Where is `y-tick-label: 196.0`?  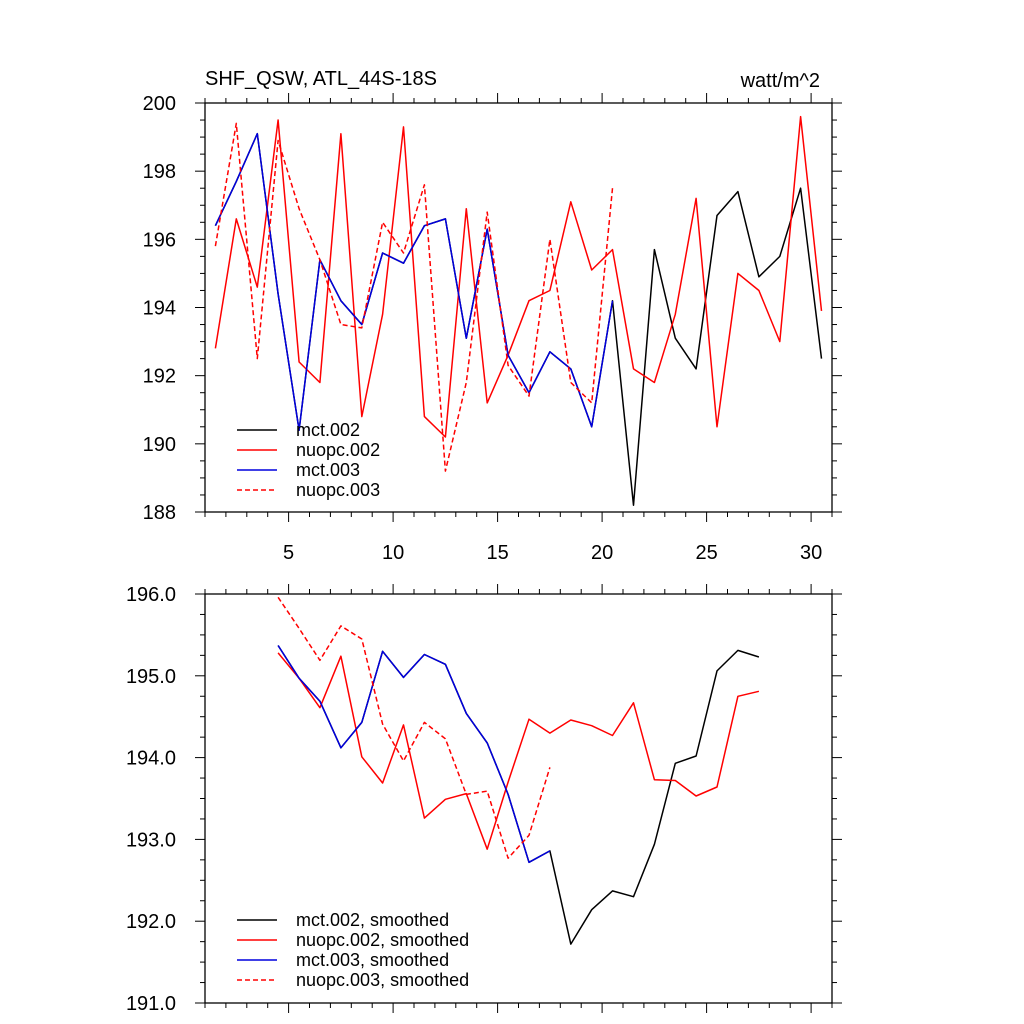 y-tick-label: 196.0 is located at coordinates (151, 595).